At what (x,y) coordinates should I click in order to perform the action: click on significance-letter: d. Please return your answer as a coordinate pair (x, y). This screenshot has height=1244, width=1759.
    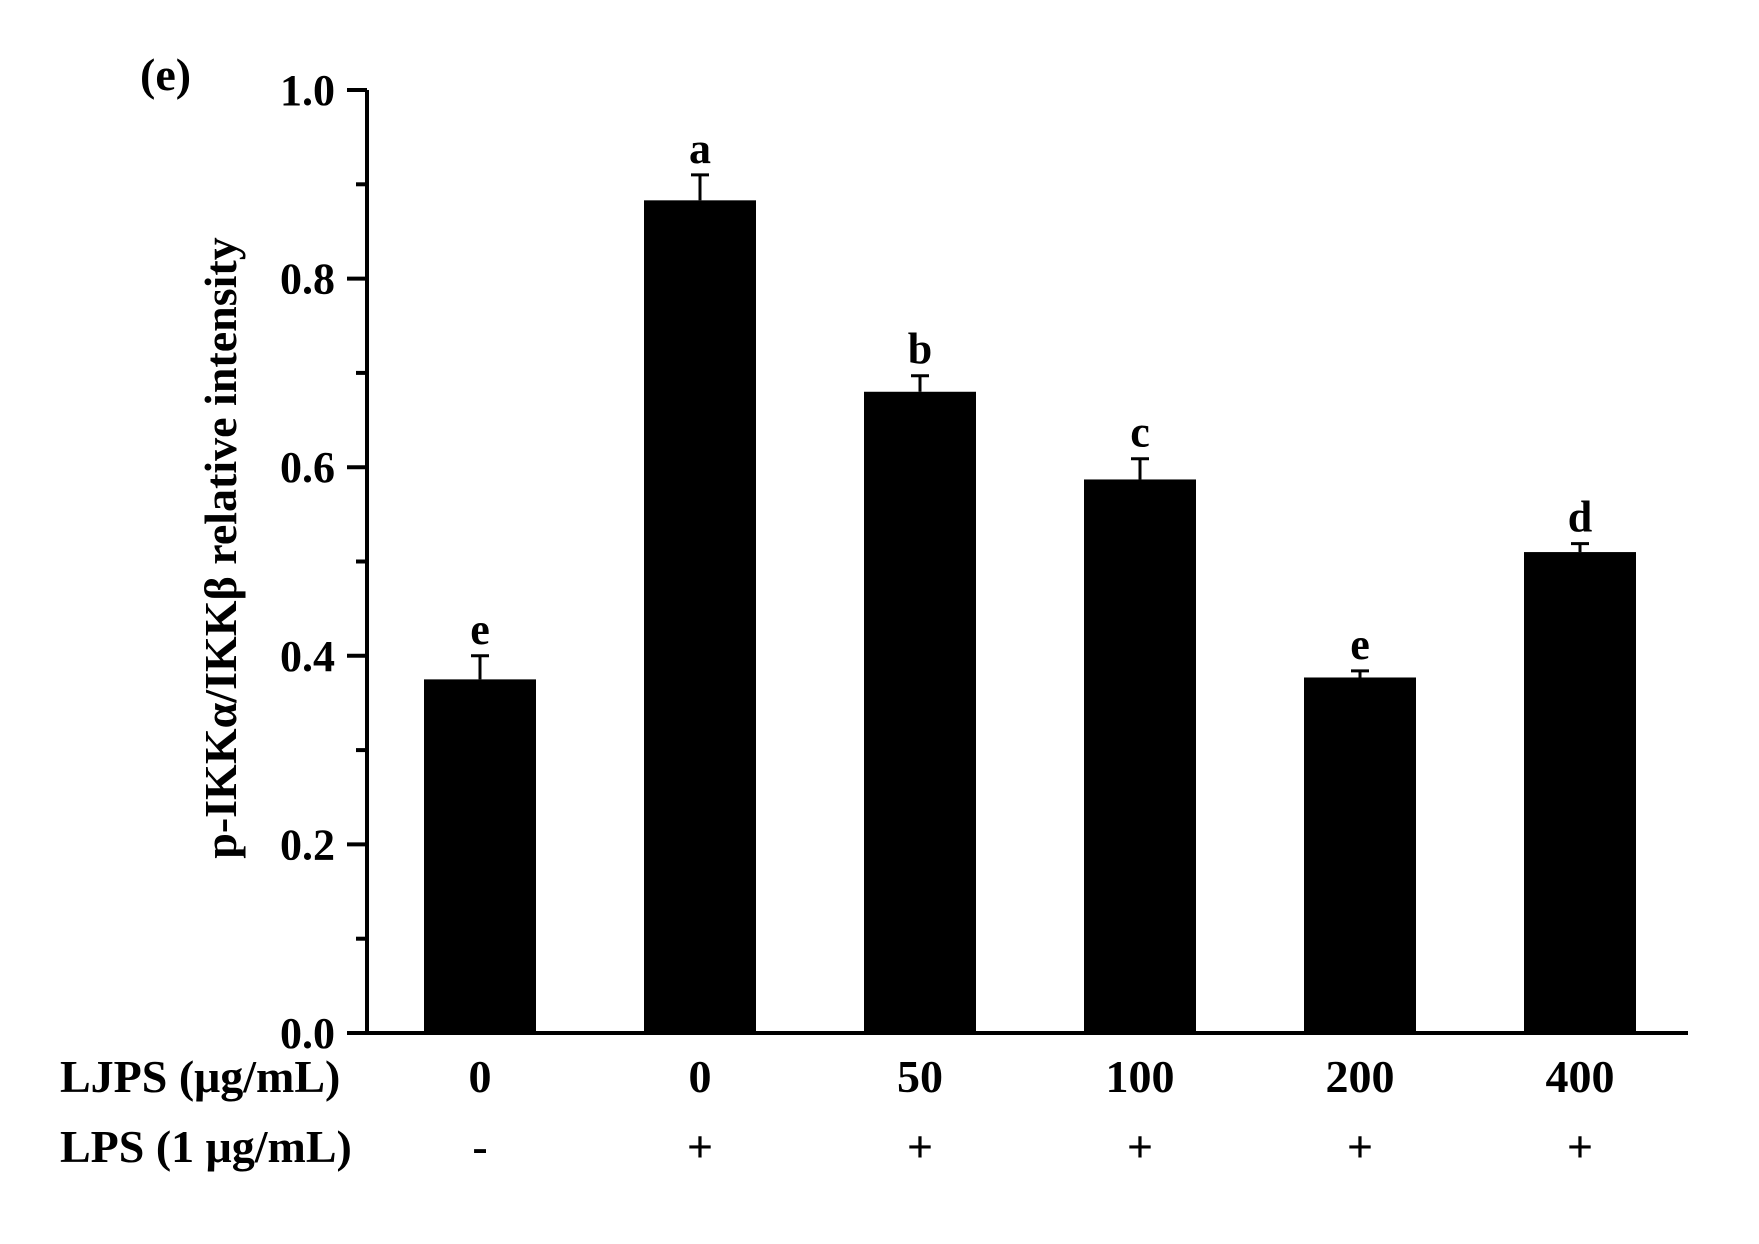
    Looking at the image, I should click on (1580, 517).